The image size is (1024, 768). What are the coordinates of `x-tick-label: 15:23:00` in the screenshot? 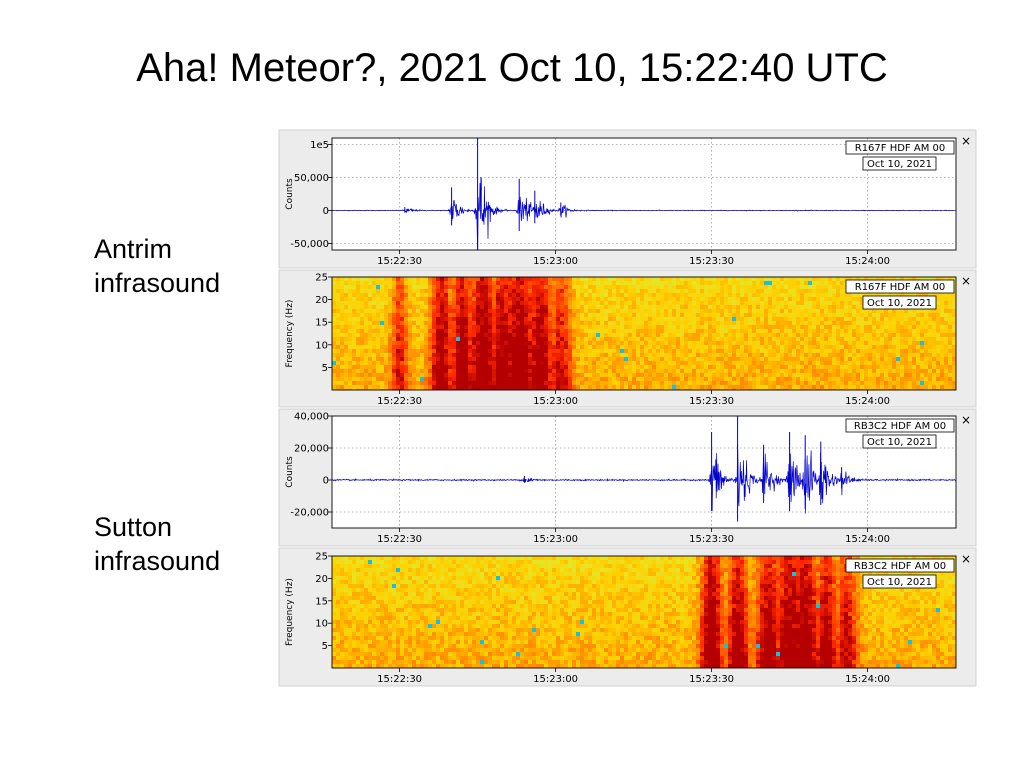 It's located at (555, 401).